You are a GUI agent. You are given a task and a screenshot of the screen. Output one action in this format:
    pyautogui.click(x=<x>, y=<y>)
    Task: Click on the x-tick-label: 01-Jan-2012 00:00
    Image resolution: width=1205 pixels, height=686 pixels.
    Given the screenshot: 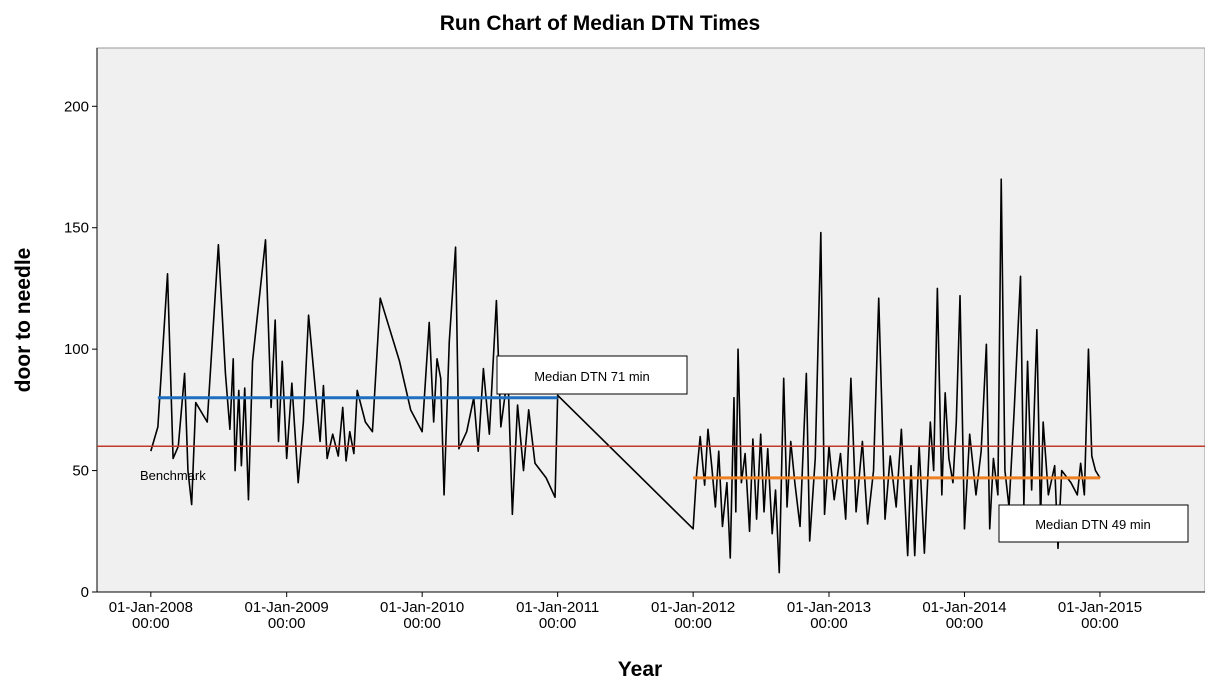 What is the action you would take?
    pyautogui.click(x=693, y=615)
    